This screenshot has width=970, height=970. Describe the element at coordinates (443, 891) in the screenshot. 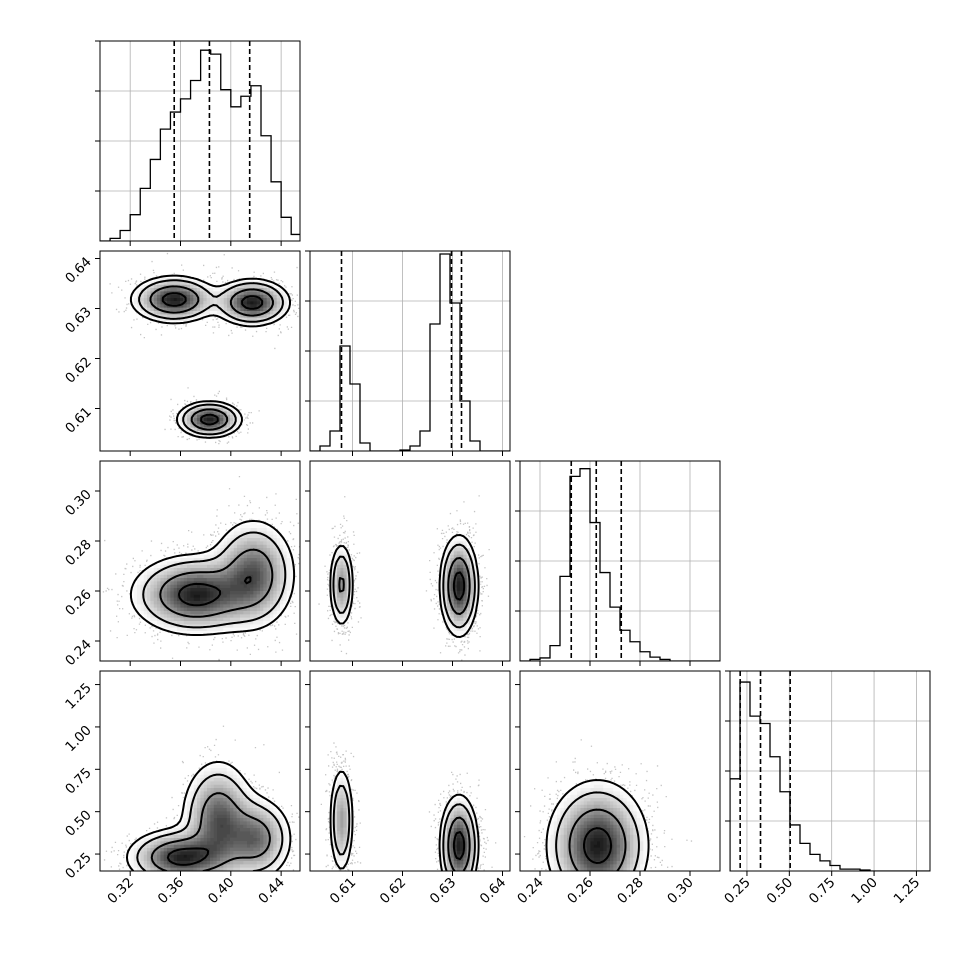

I see `x-tick-label: 0.63` at that location.